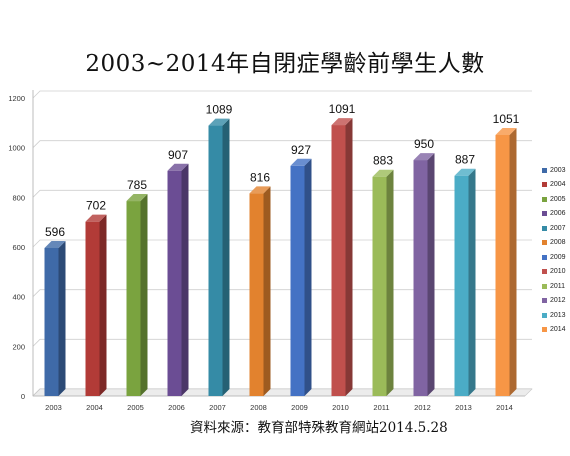 The image size is (570, 456). I want to click on legend-item: 2012, so click(554, 301).